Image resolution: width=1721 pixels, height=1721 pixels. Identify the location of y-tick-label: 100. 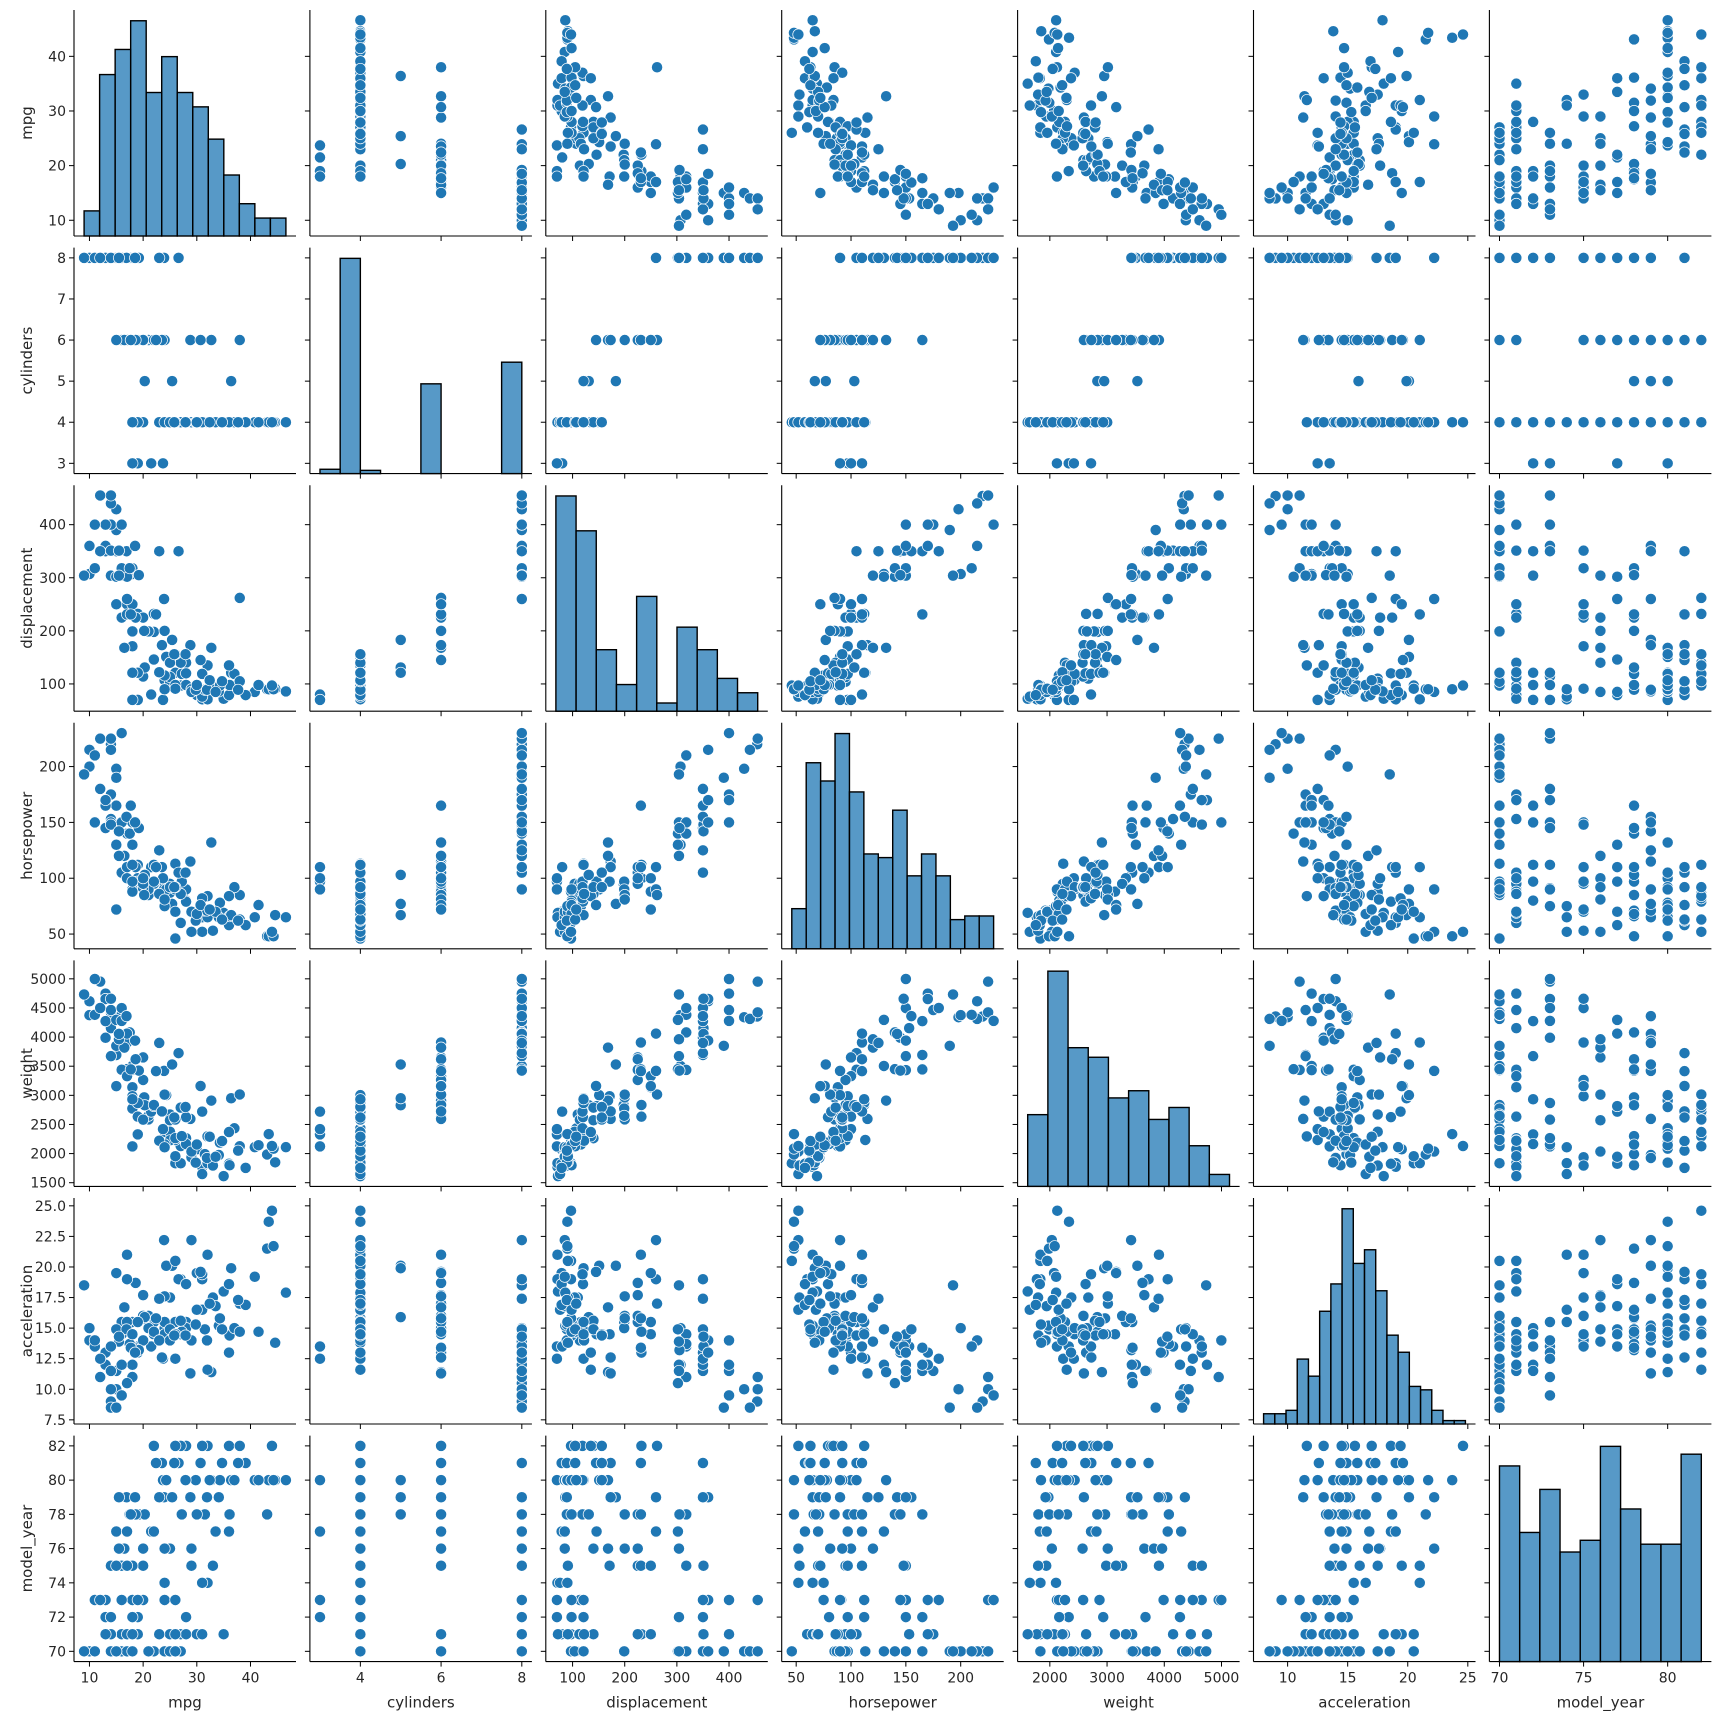
(52, 879).